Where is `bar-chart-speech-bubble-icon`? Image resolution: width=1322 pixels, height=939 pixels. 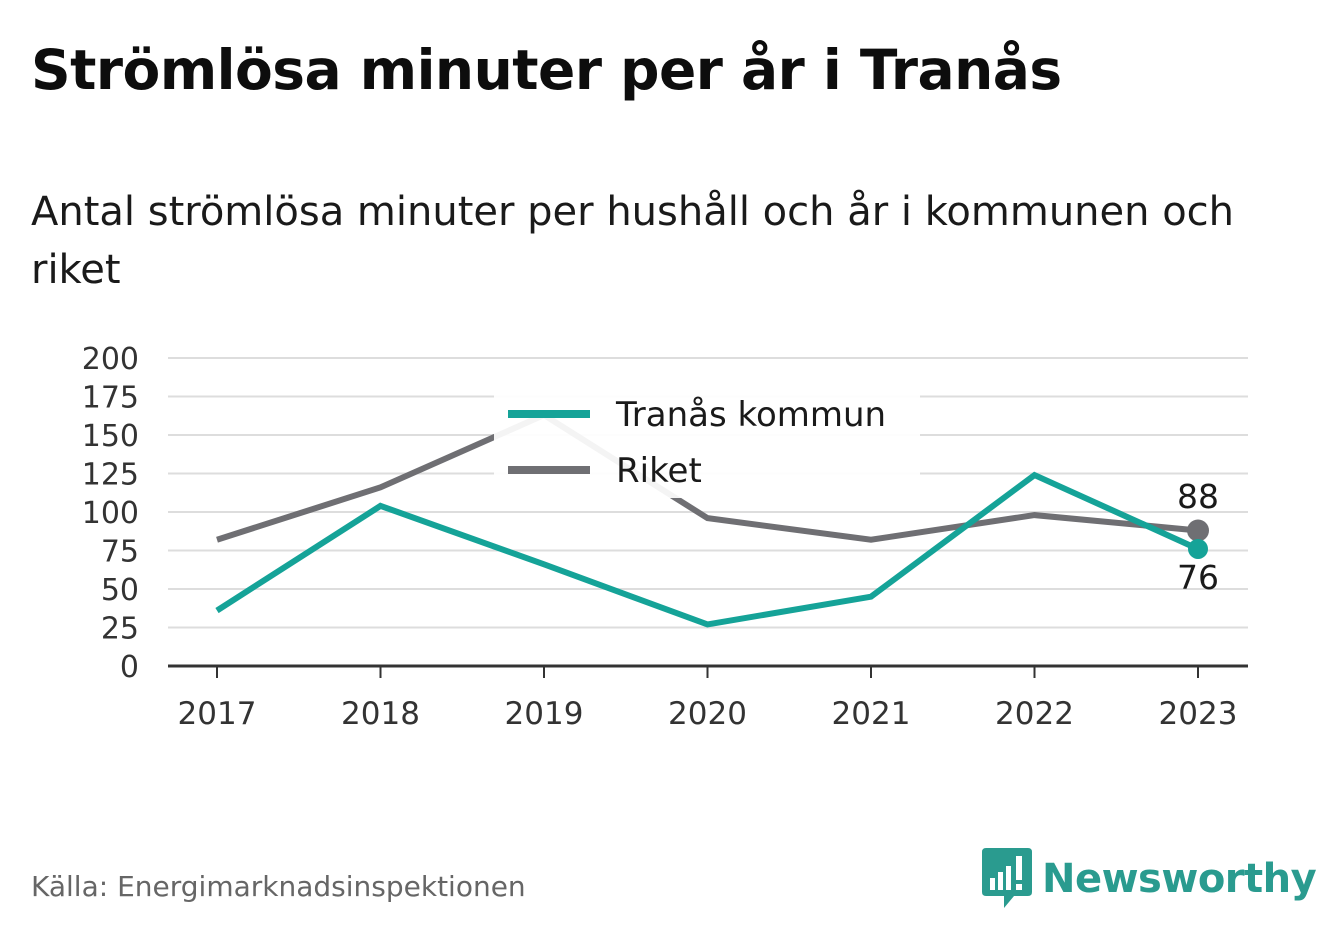
bar-chart-speech-bubble-icon is located at coordinates (1007, 878).